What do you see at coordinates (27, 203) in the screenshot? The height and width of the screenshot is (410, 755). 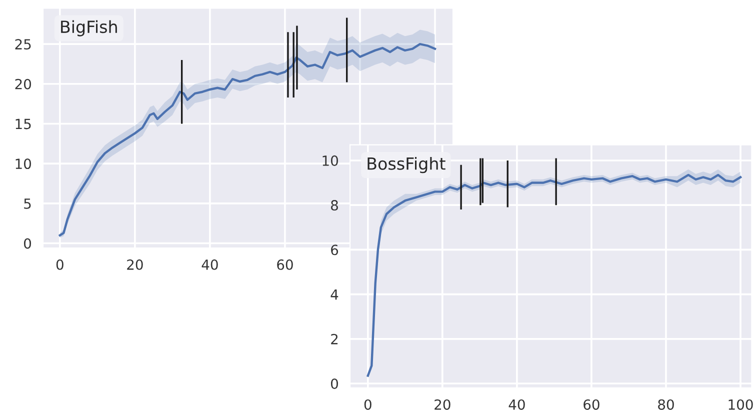 I see `y-tick-label: 5` at bounding box center [27, 203].